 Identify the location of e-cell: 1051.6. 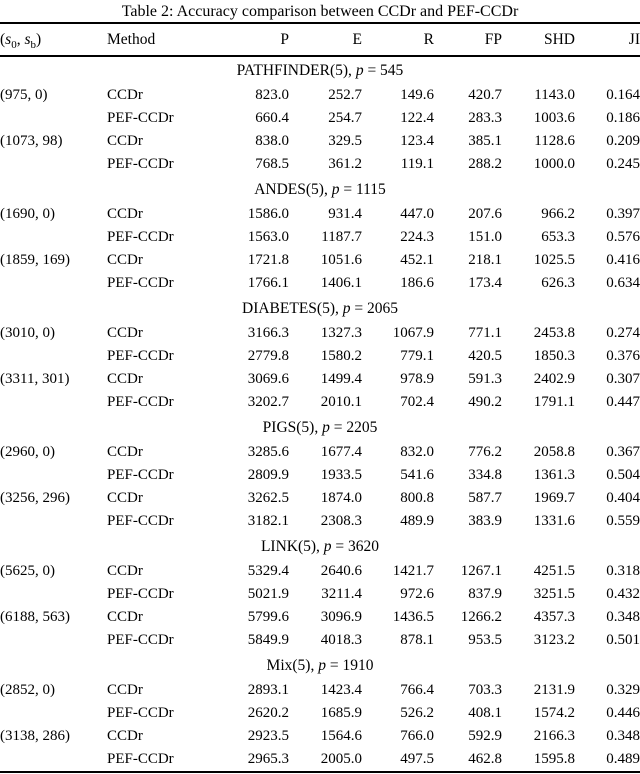
(341, 260).